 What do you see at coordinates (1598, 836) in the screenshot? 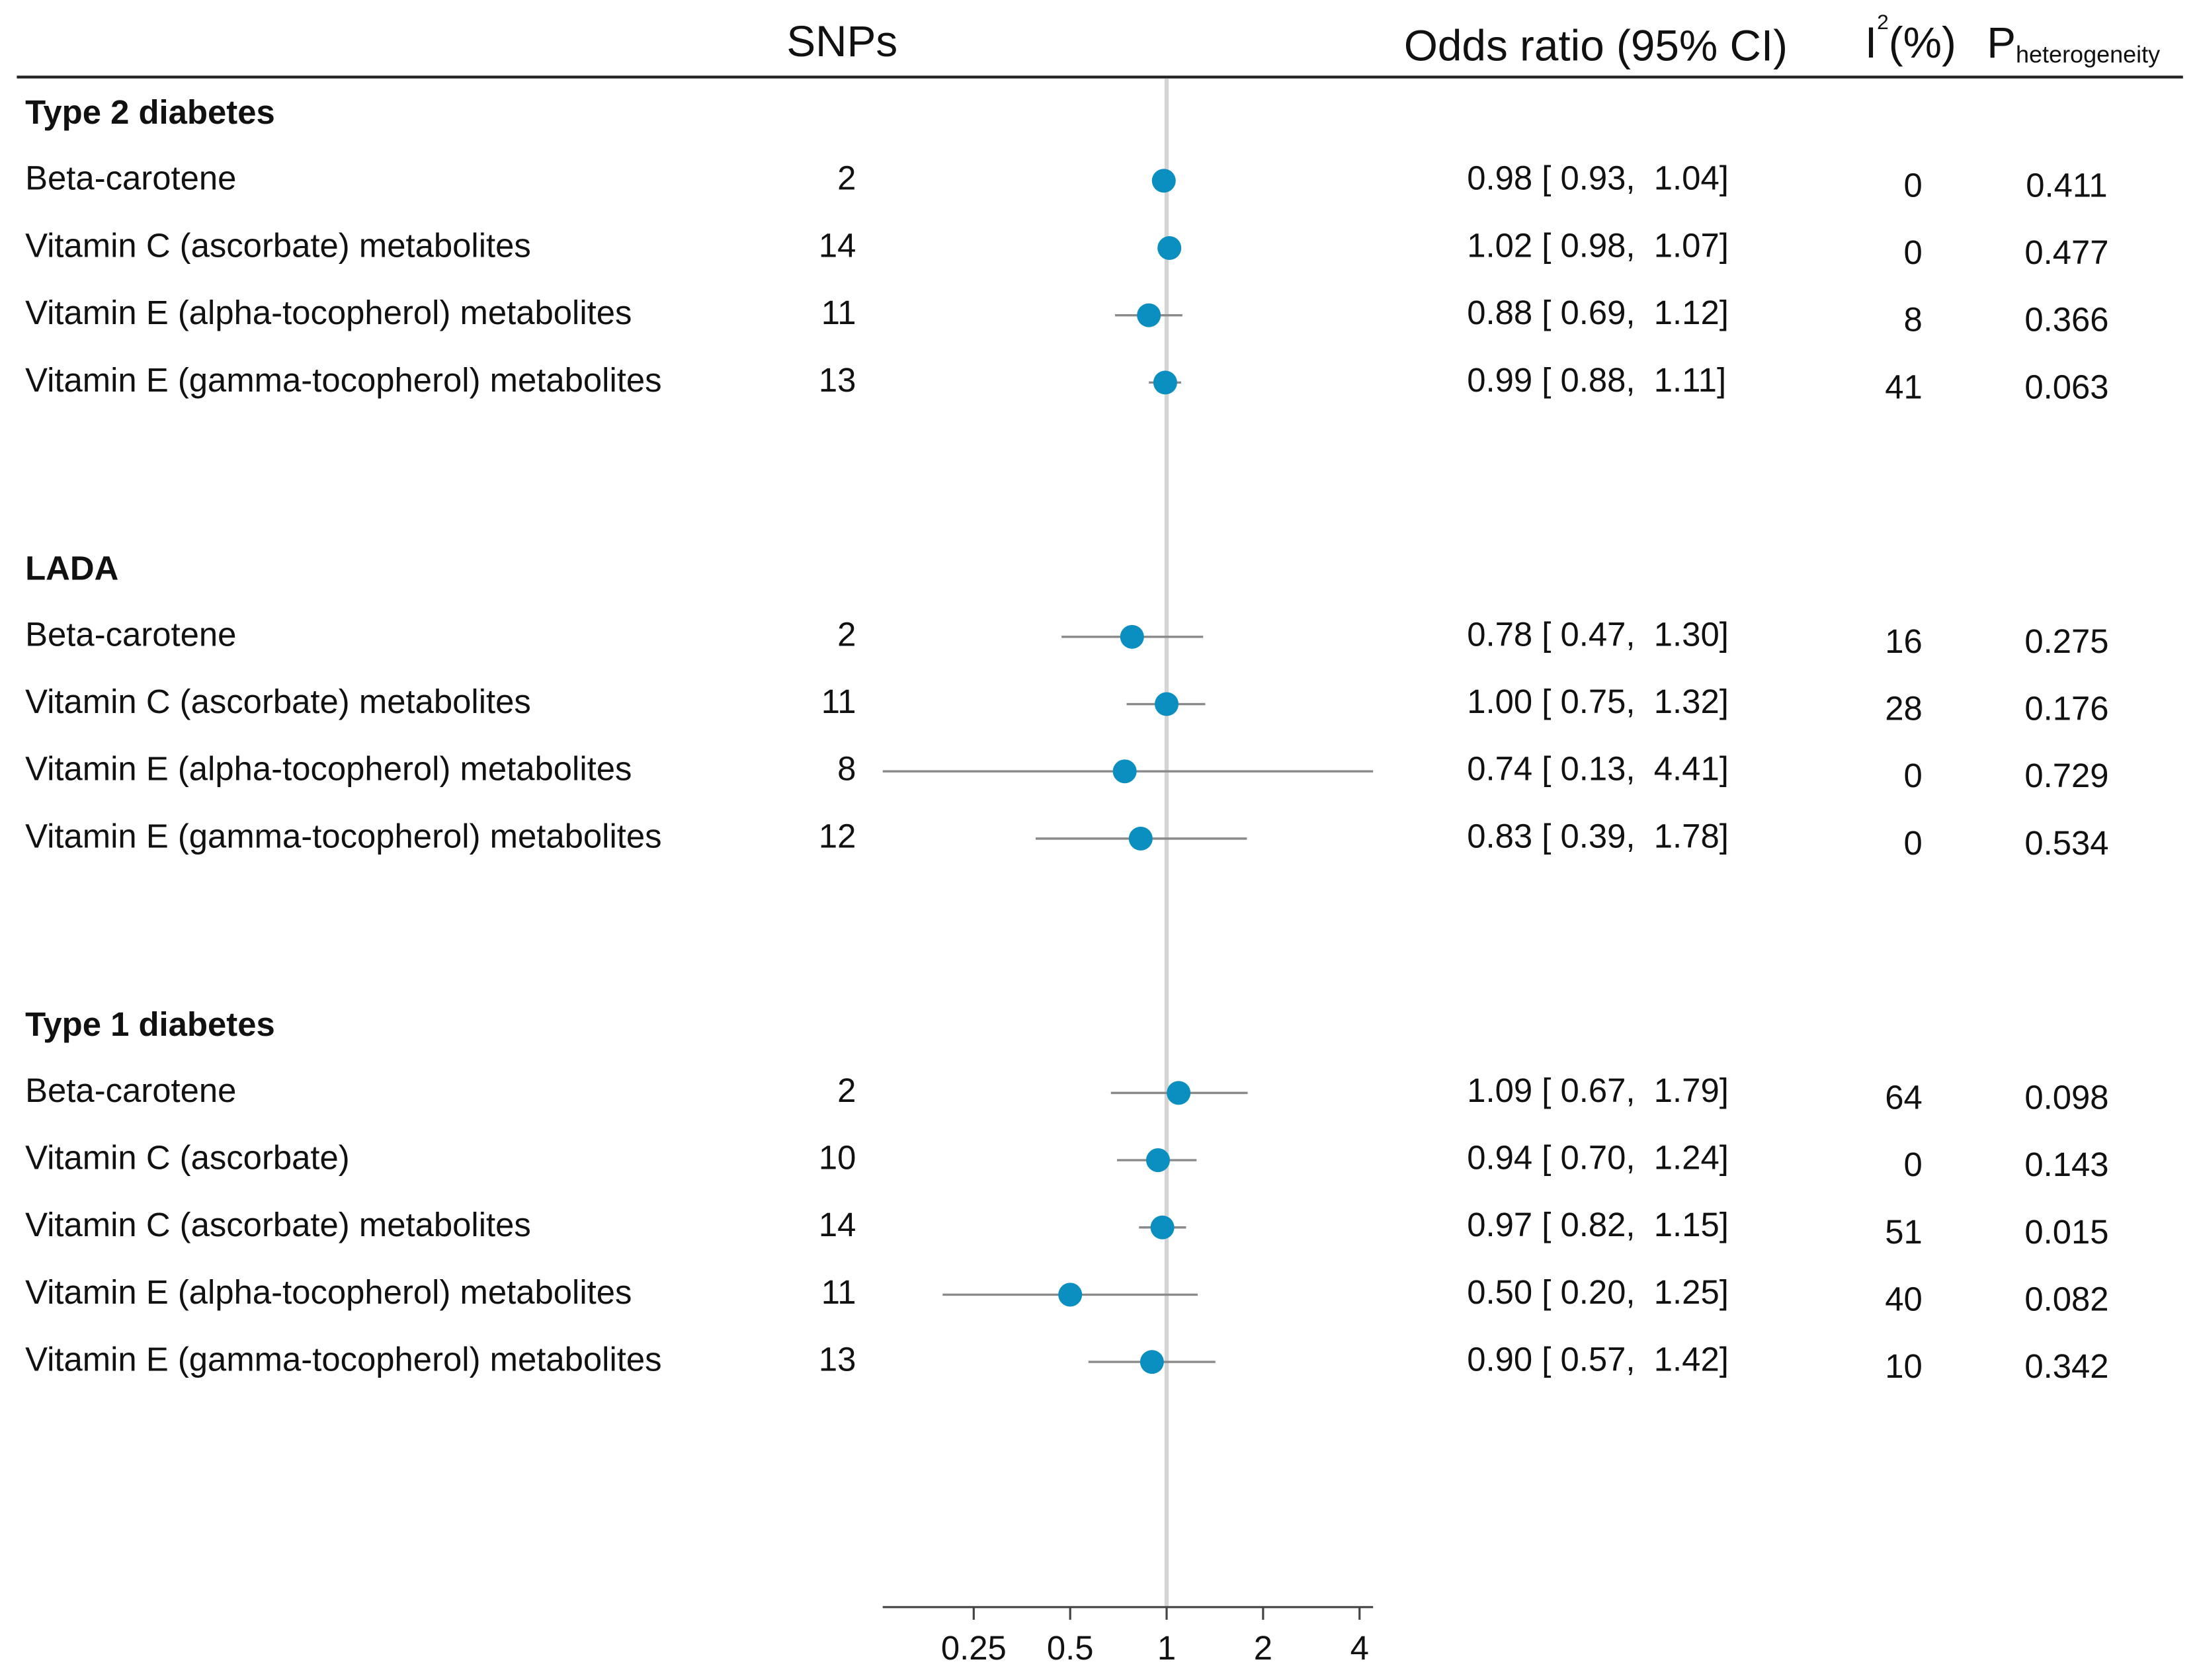
I see `ci-label: 0.83 [ 0.39, 1.78]` at bounding box center [1598, 836].